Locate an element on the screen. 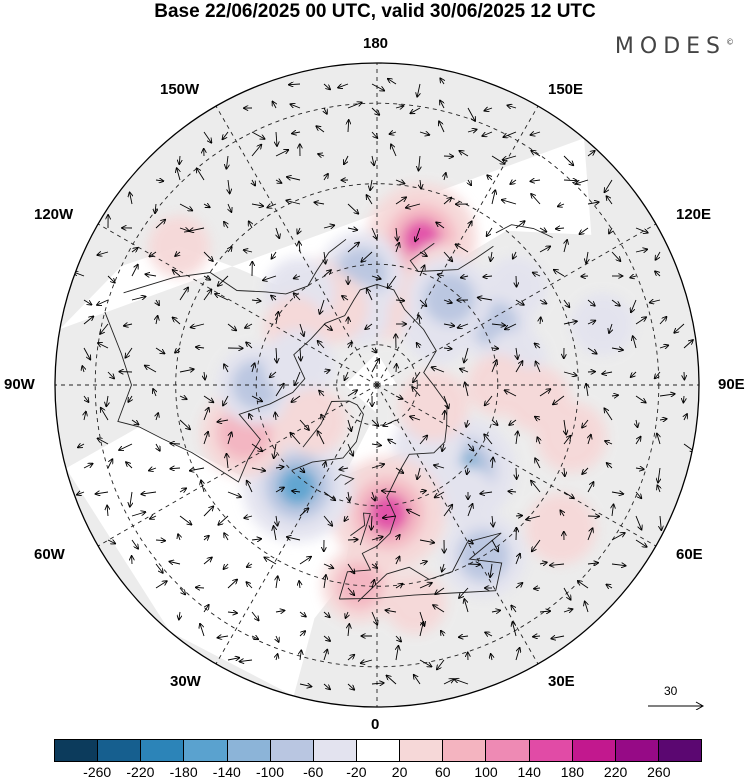 This screenshot has width=750, height=783. lon-label-0: 0 is located at coordinates (375, 724).